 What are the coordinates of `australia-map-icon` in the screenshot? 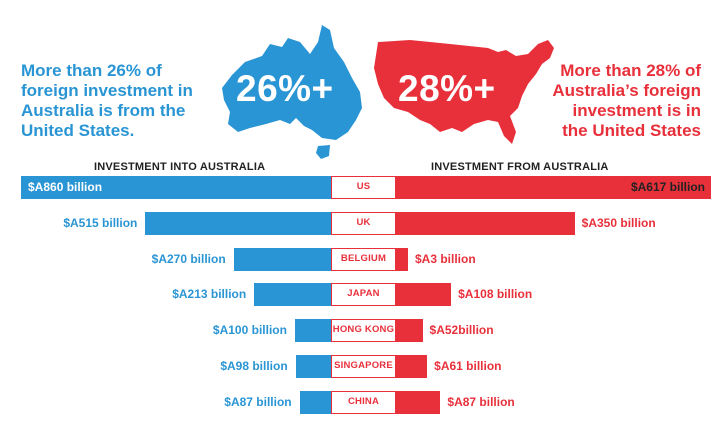 It's located at (282, 95).